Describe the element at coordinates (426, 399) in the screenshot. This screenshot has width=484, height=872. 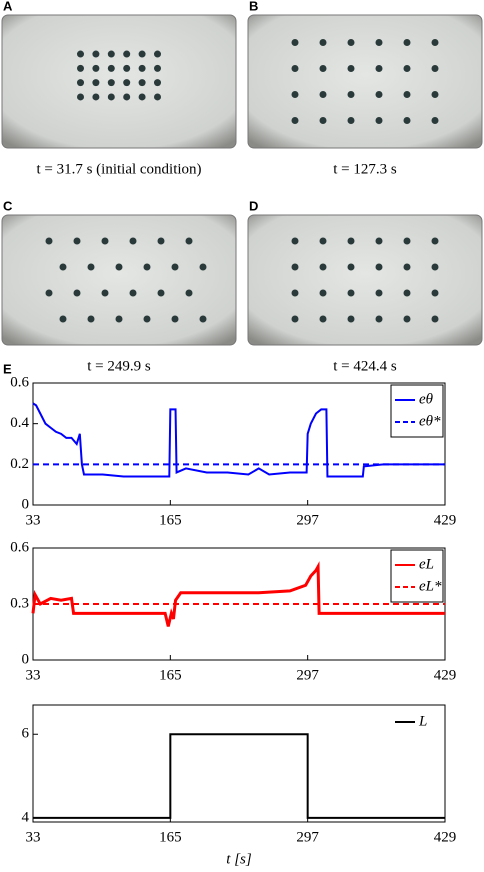
I see `legend-label: eθ` at that location.